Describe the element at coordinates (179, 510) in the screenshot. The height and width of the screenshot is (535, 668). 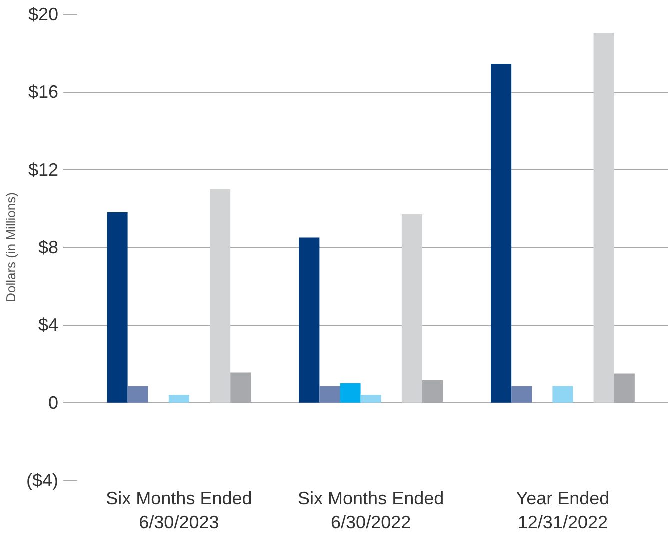
I see `x-tick-label: Six Months Ended 6/30/2023` at that location.